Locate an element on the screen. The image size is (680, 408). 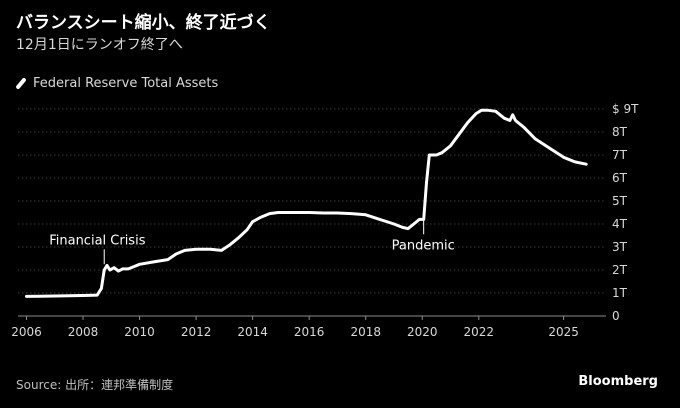
y-tick-label: 7T is located at coordinates (620, 155).